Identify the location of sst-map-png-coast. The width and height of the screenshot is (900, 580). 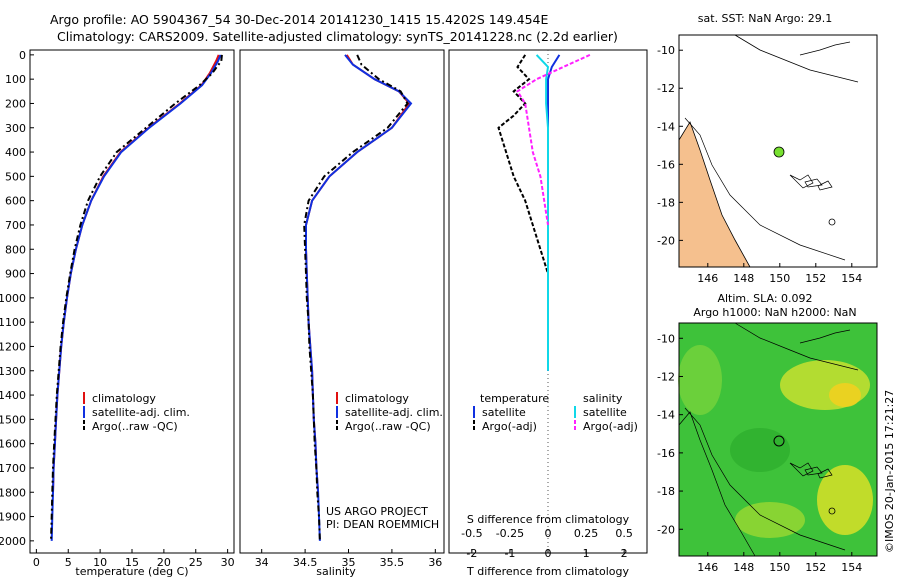
(796, 58).